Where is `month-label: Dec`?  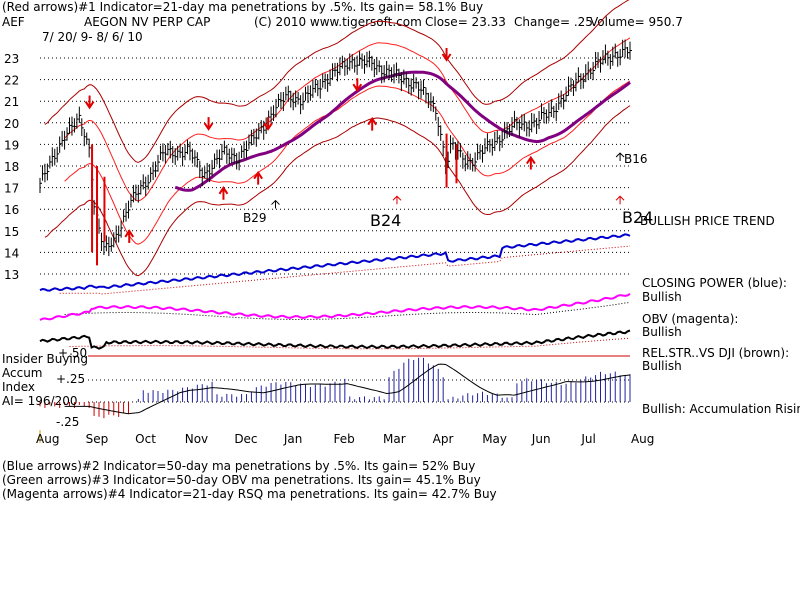 month-label: Dec is located at coordinates (245, 439).